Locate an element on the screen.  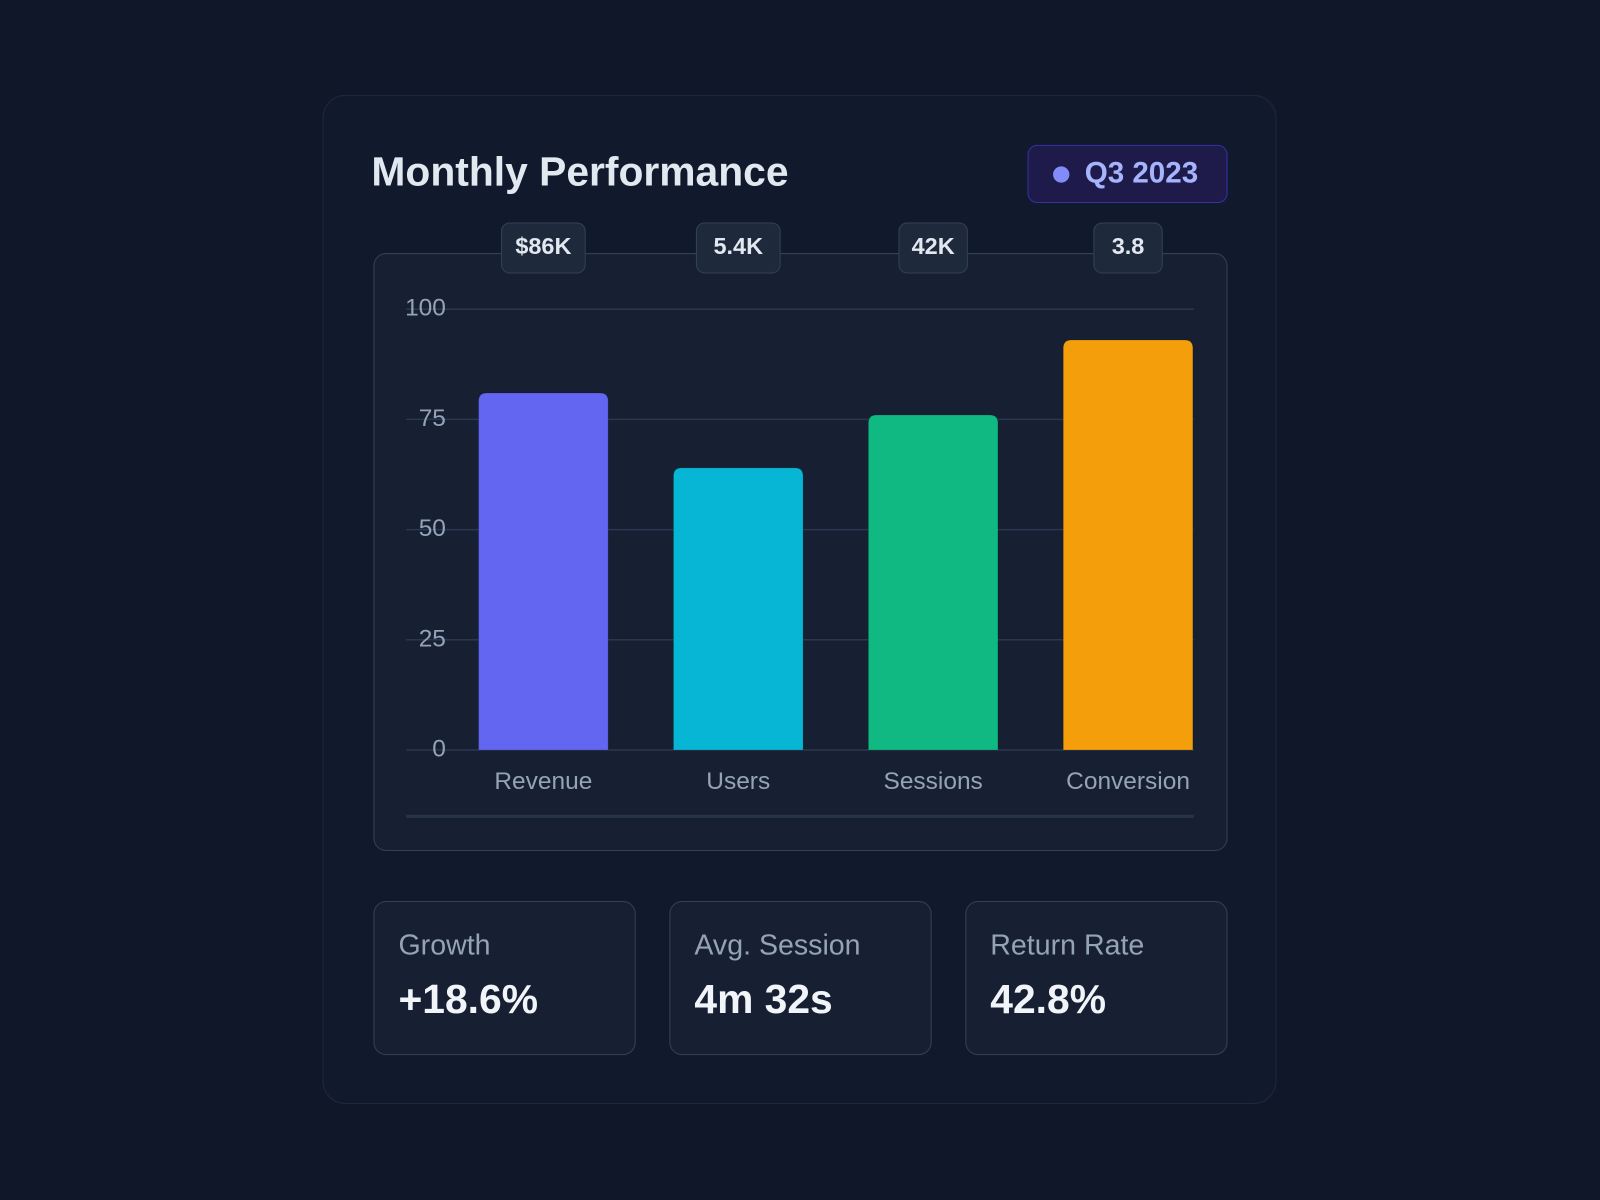
metric-badge-label: 3.8 is located at coordinates (1128, 246).